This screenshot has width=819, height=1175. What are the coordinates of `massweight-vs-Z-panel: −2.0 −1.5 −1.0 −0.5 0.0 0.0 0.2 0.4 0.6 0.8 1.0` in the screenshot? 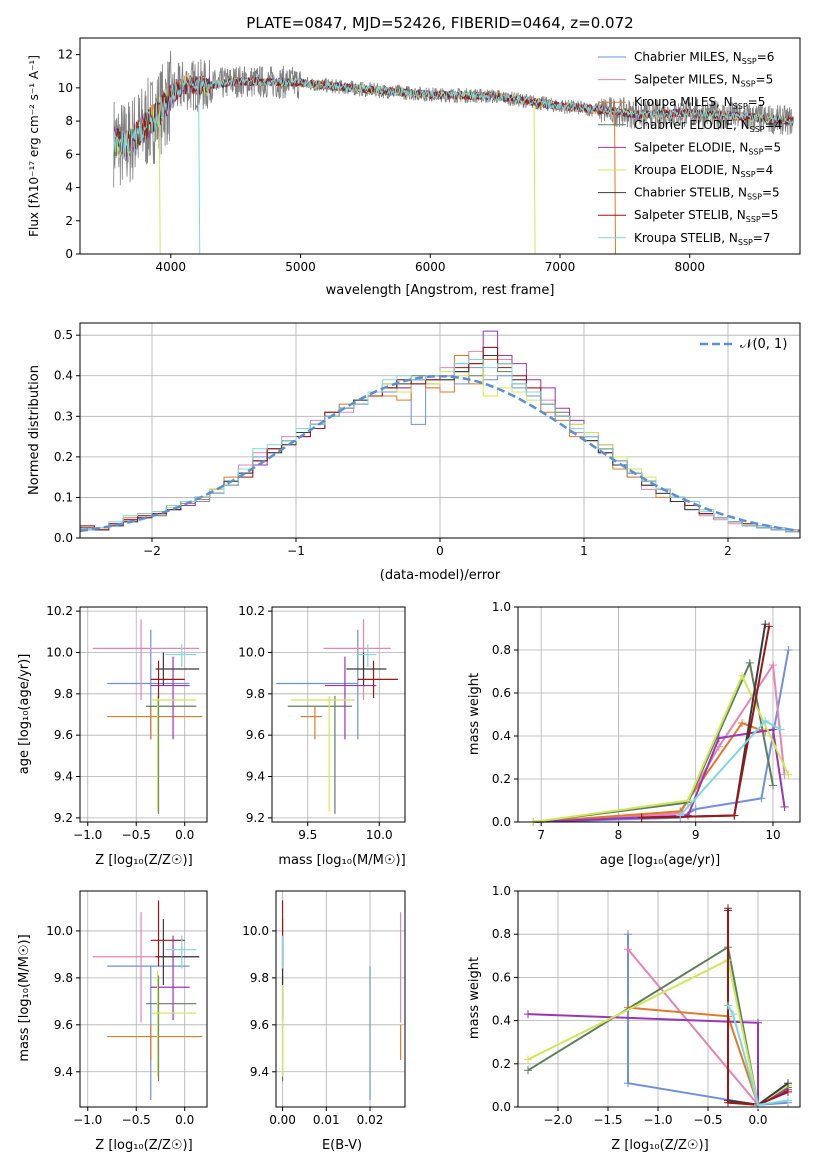 It's located at (646, 1005).